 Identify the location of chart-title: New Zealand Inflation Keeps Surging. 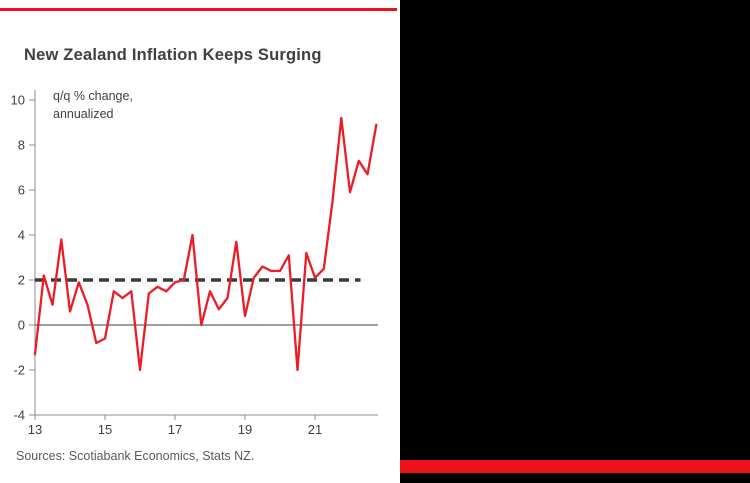
(173, 55).